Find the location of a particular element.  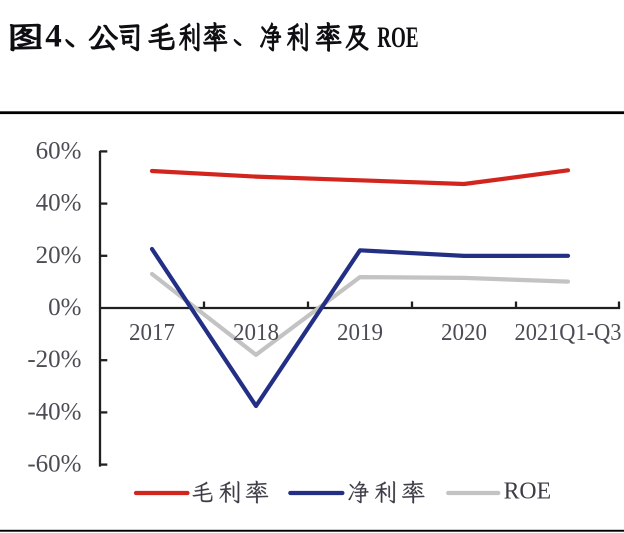

svg-text: 60% is located at coordinates (59, 150).